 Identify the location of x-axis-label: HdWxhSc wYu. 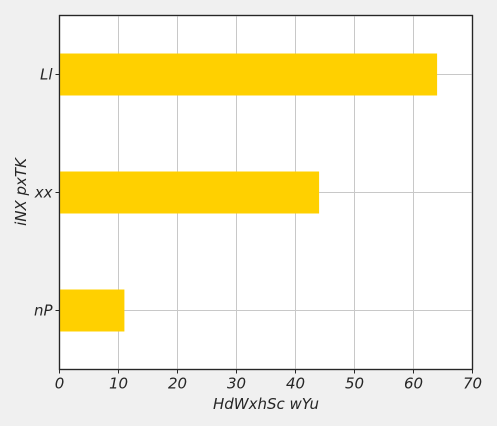
(266, 404).